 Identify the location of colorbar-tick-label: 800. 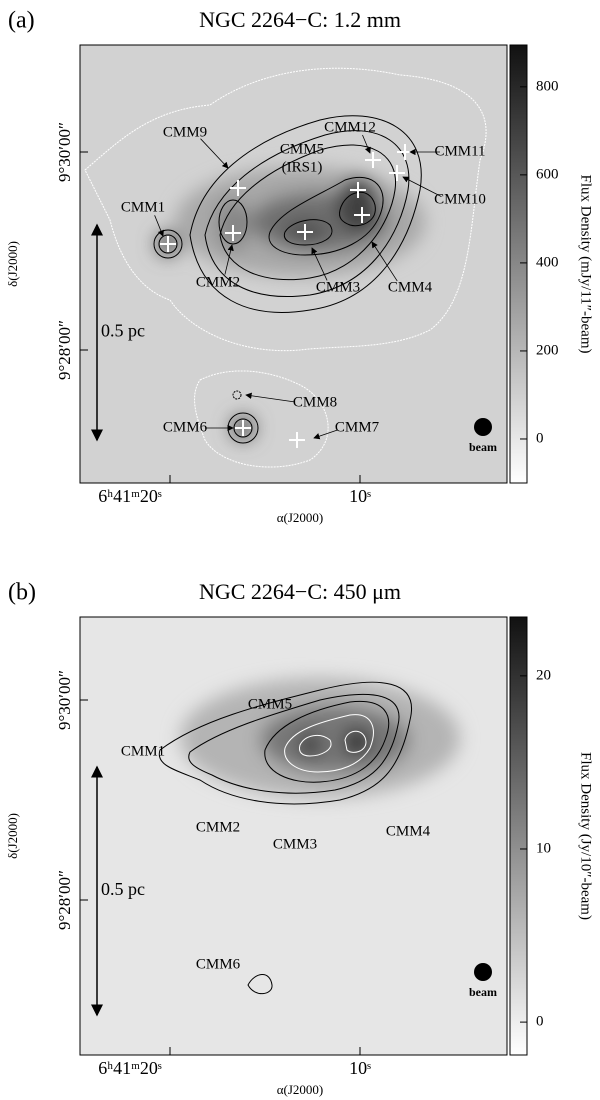
(547, 86).